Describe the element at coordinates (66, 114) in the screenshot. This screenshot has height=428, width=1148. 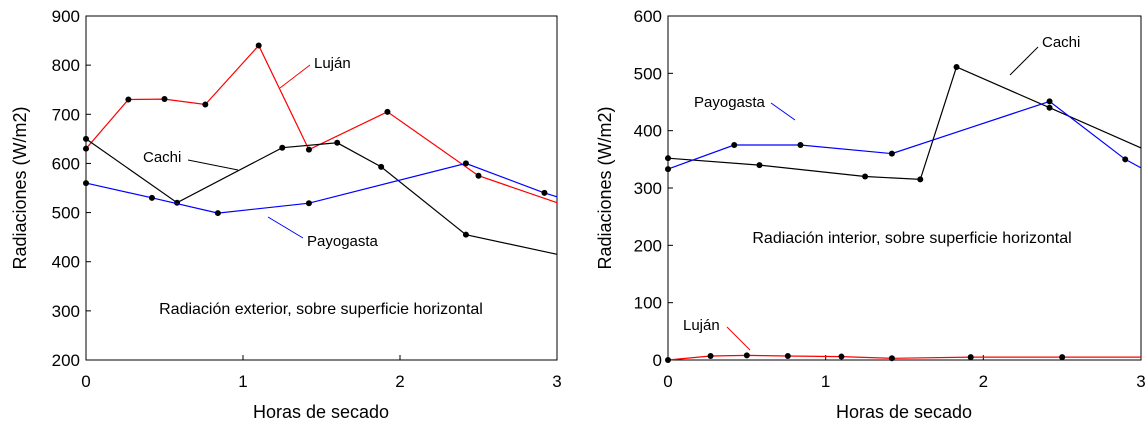
I see `y-tick-label: 700` at that location.